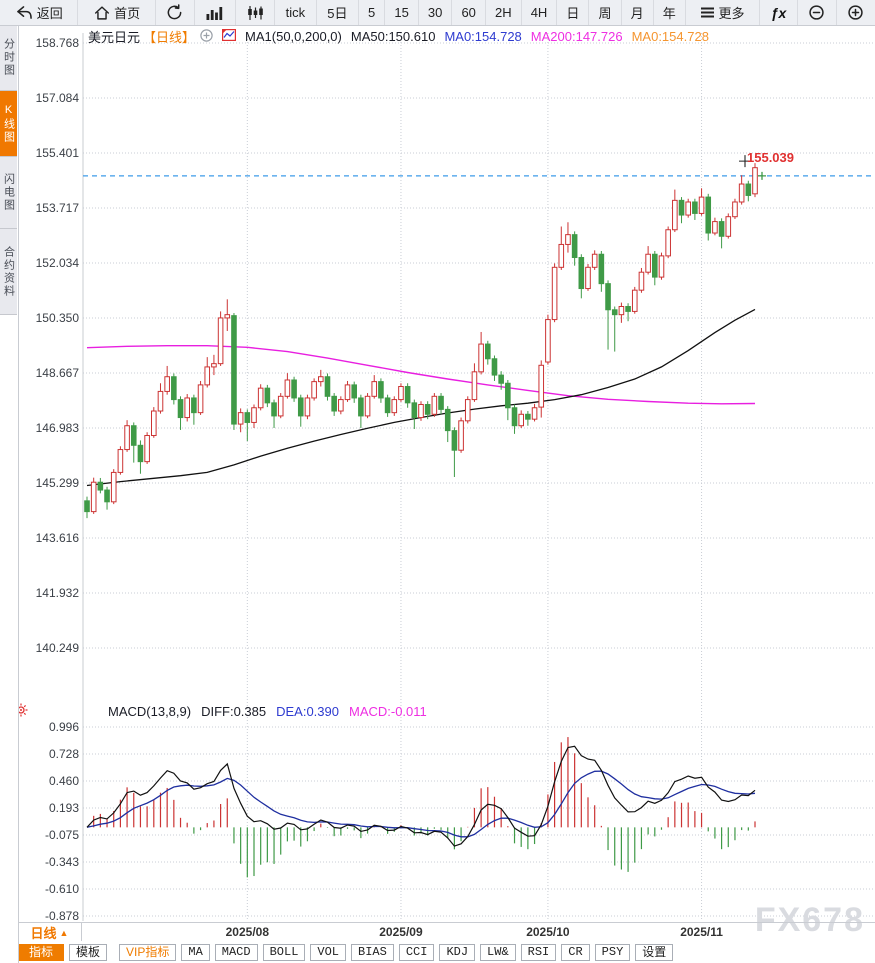  I want to click on bottom-tab-CR: CR, so click(575, 952).